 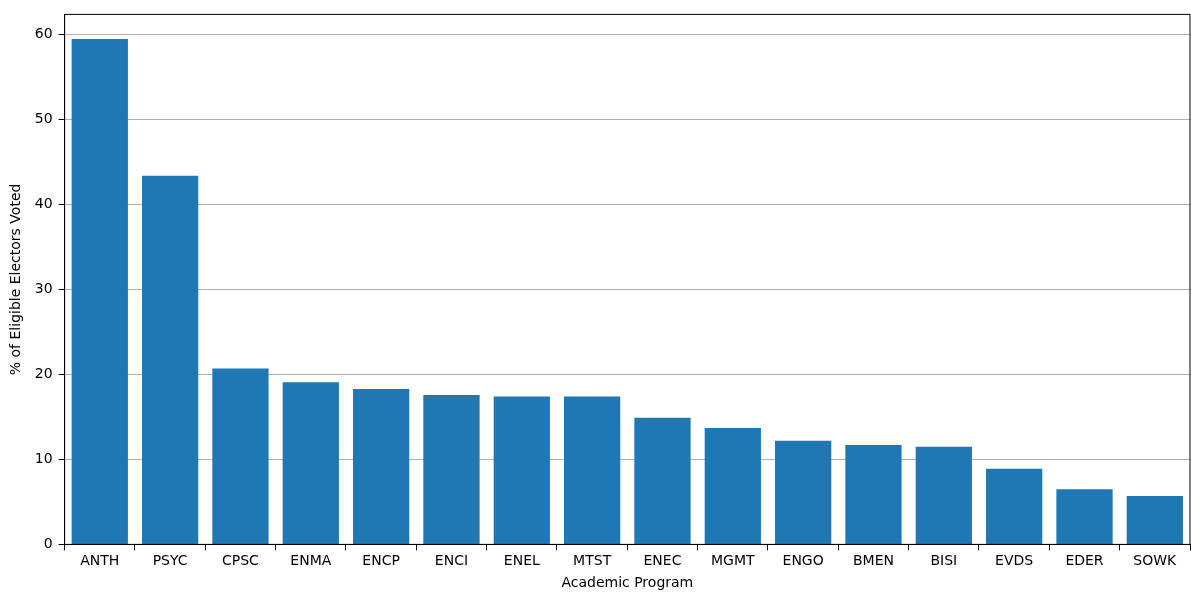 What do you see at coordinates (241, 560) in the screenshot?
I see `x-tick-label: CPSC` at bounding box center [241, 560].